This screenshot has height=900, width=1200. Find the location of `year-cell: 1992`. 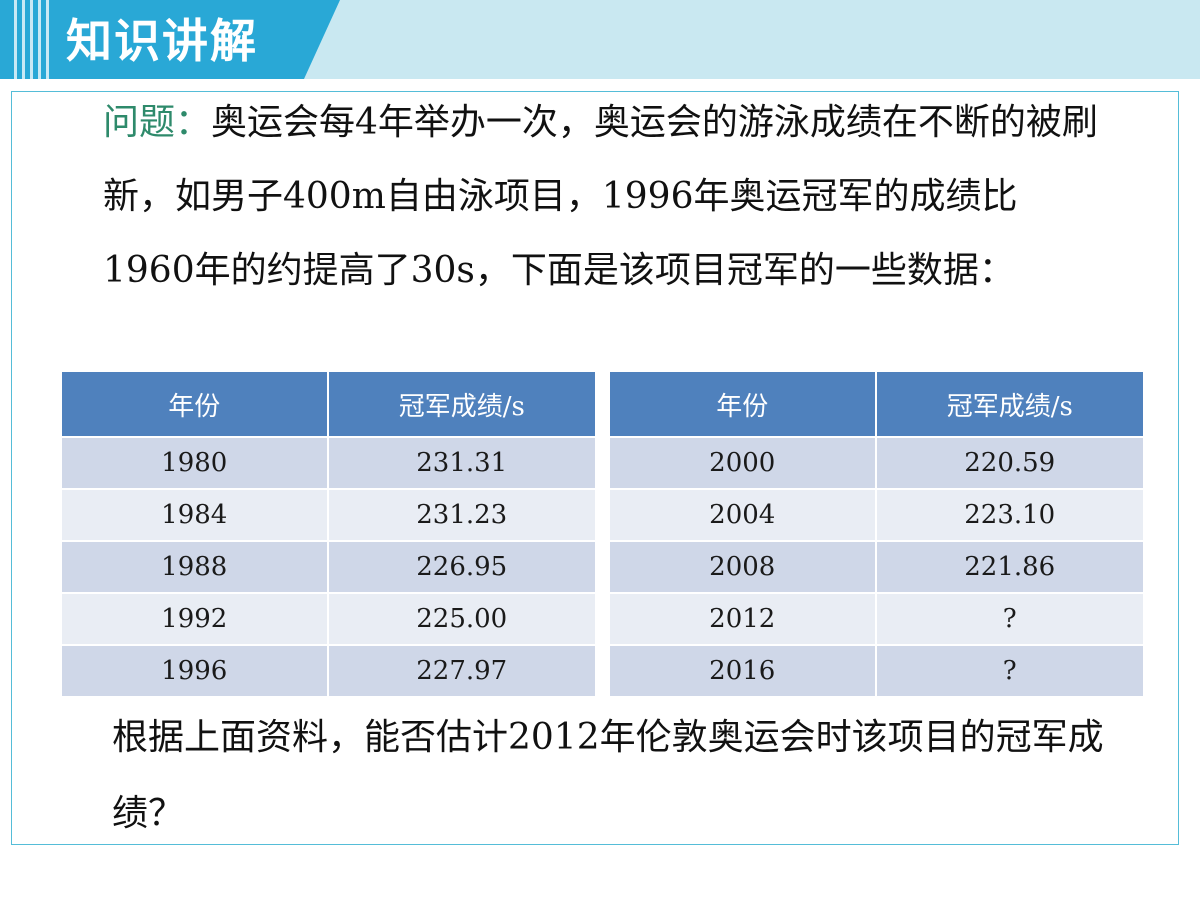

year-cell: 1992 is located at coordinates (195, 619).